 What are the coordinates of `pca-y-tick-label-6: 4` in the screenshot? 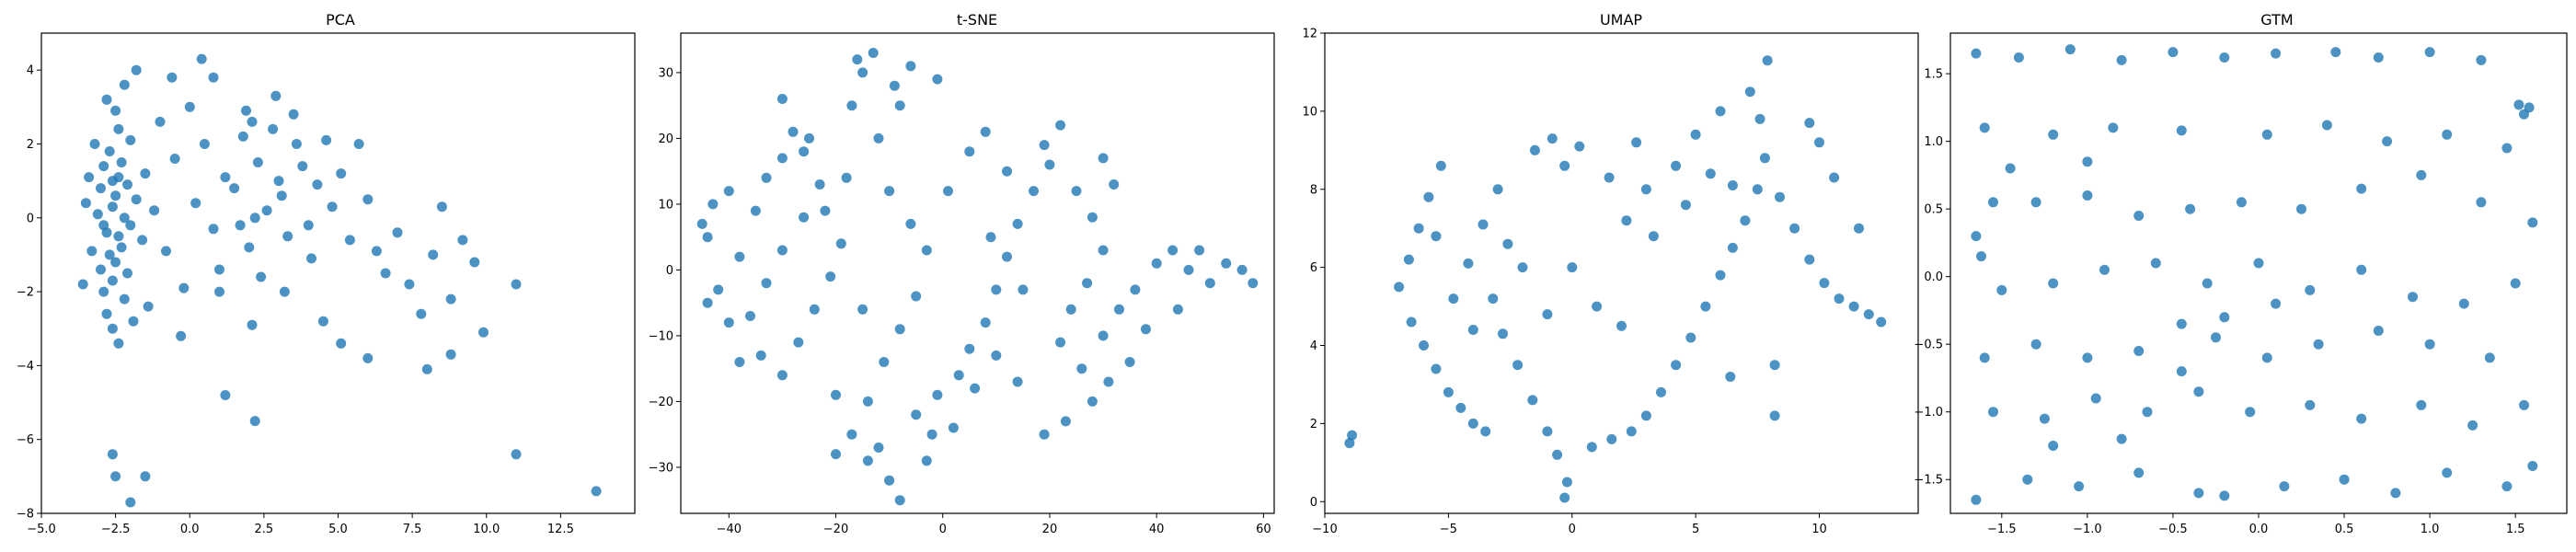 It's located at (30, 71).